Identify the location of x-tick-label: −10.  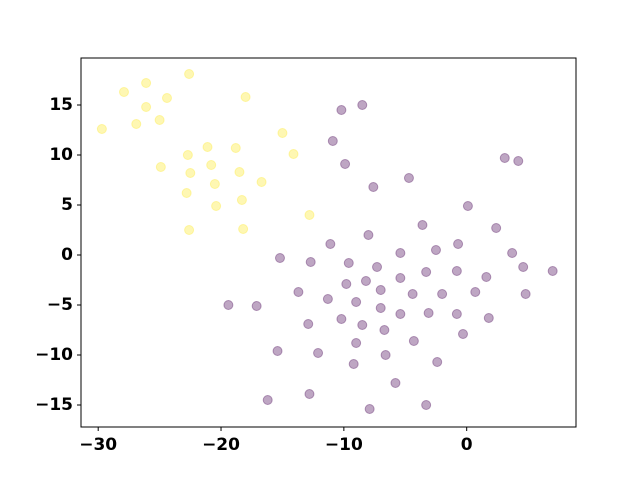
(344, 445).